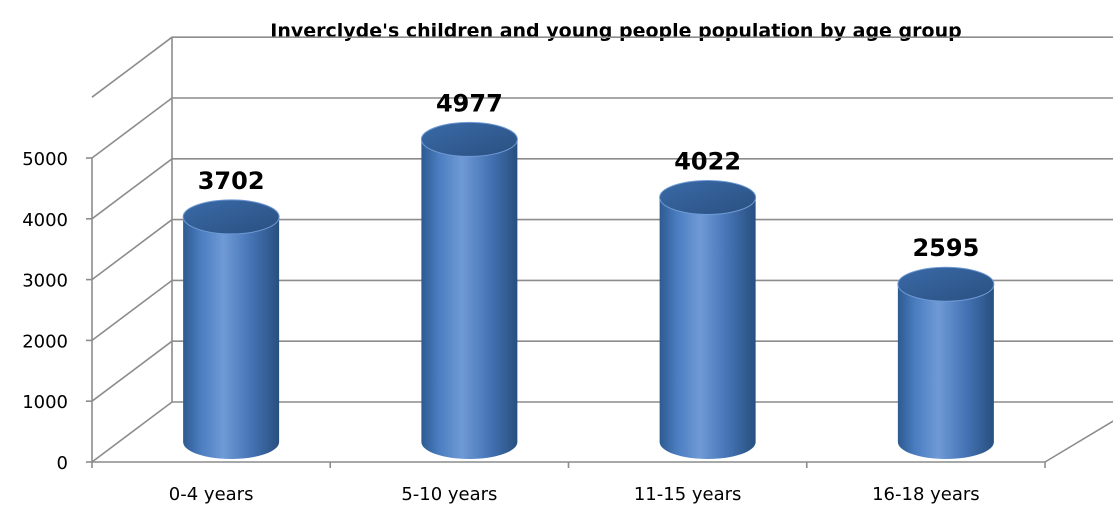 The height and width of the screenshot is (508, 1113). What do you see at coordinates (231, 181) in the screenshot?
I see `data-label: 3702` at bounding box center [231, 181].